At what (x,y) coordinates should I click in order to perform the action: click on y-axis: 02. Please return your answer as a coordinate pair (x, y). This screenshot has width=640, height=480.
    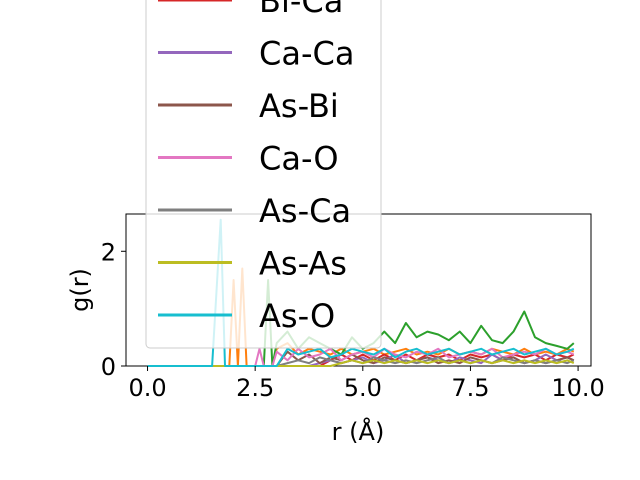
    Looking at the image, I should click on (113, 309).